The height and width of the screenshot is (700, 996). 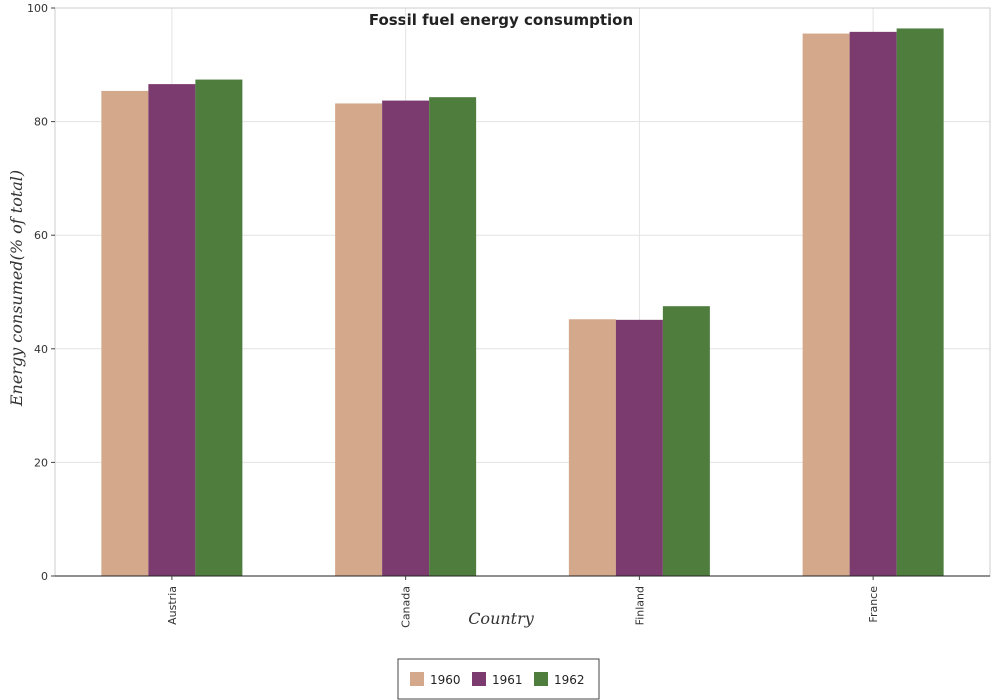 I want to click on x-tick-label-austria: Austria, so click(x=172, y=605).